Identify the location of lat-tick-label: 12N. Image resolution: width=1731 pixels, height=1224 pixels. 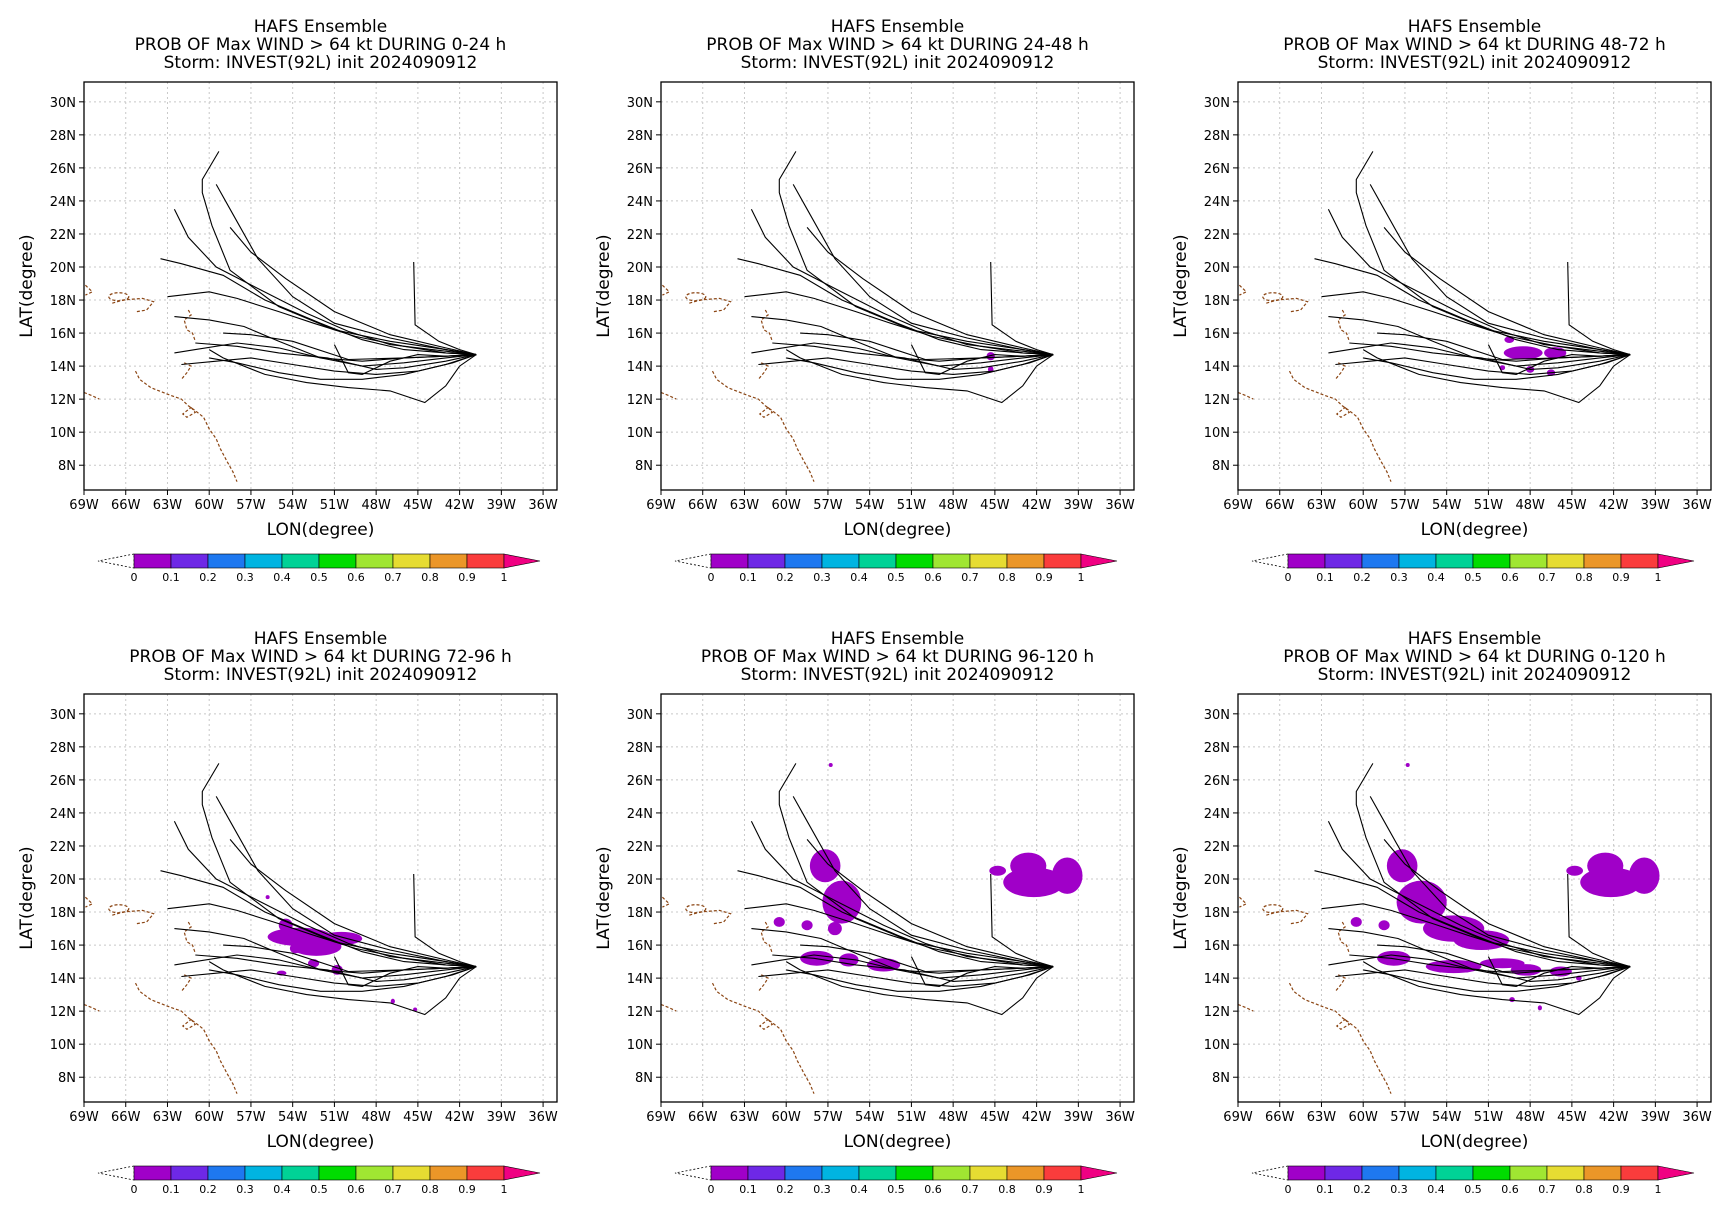
(640, 1012).